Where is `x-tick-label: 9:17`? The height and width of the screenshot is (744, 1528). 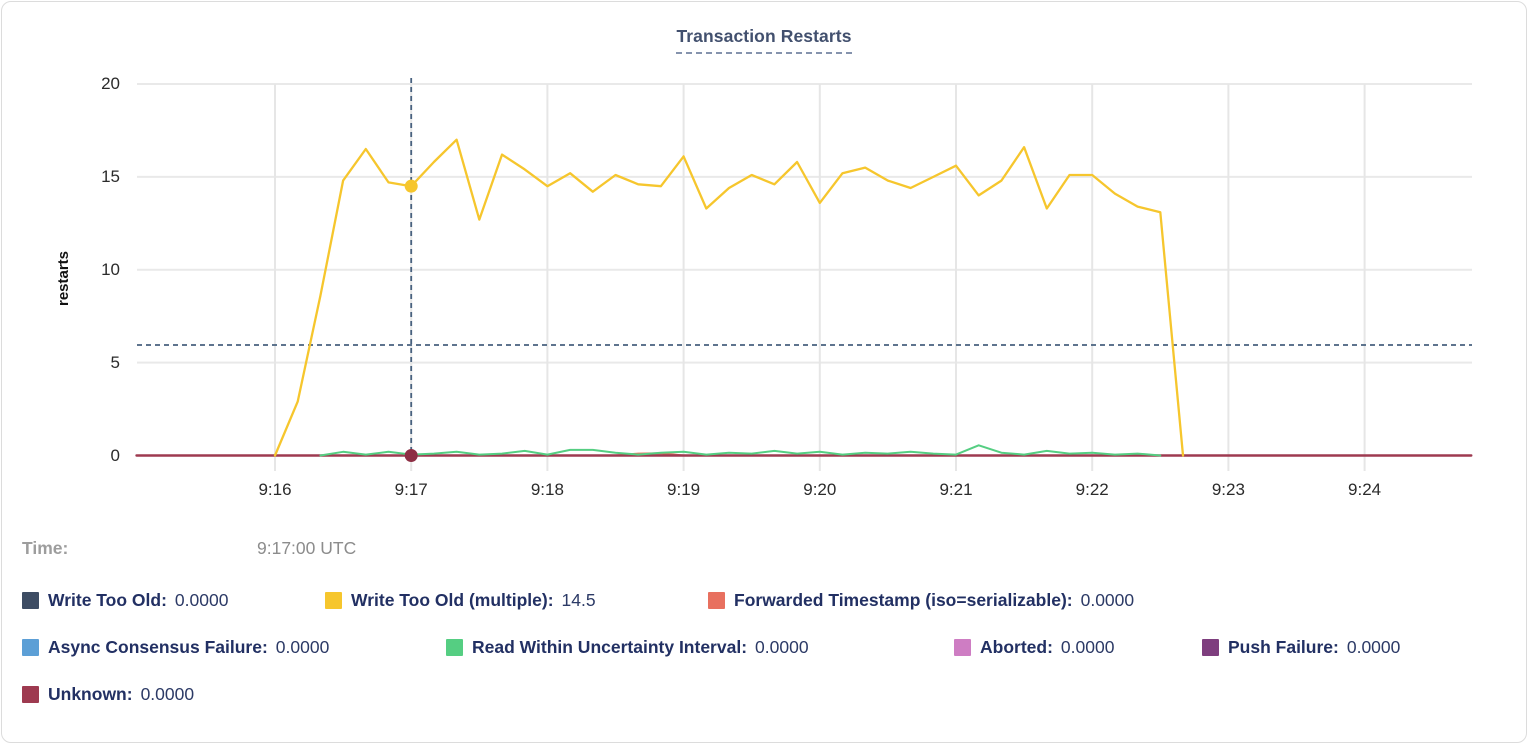
x-tick-label: 9:17 is located at coordinates (411, 489).